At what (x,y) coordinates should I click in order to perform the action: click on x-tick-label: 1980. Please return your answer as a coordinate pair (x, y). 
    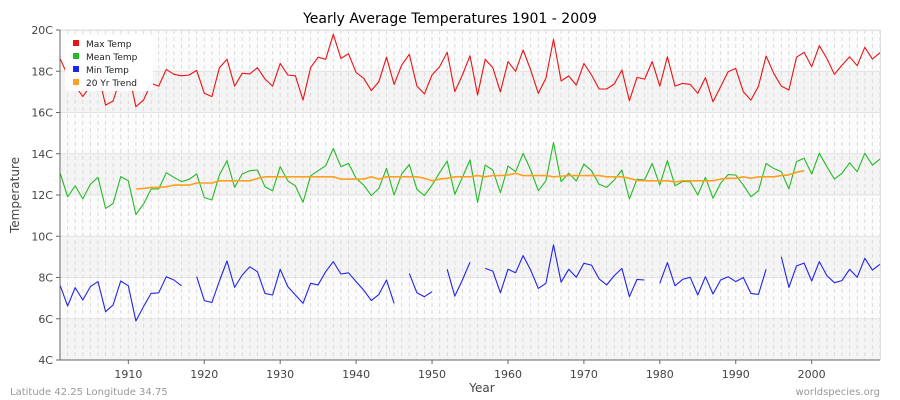
    Looking at the image, I should click on (660, 374).